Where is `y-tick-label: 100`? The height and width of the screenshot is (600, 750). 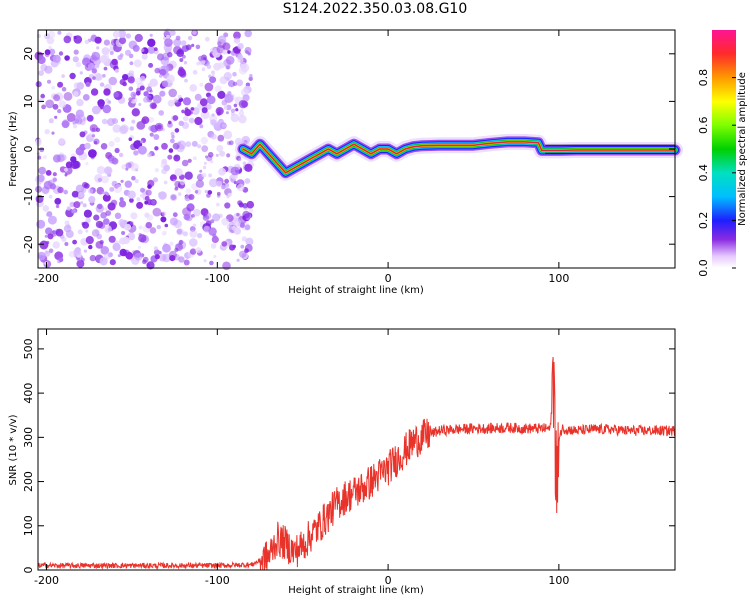 y-tick-label: 100 is located at coordinates (28, 525).